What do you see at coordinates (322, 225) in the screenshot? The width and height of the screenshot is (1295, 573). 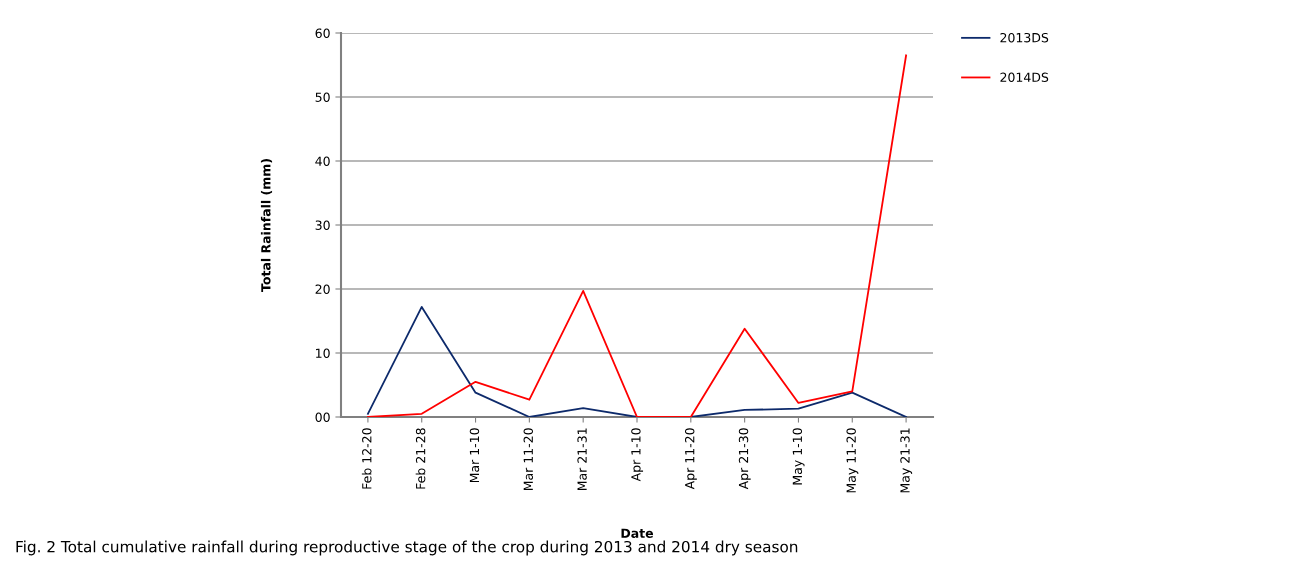 I see `y-tick-label: 30` at bounding box center [322, 225].